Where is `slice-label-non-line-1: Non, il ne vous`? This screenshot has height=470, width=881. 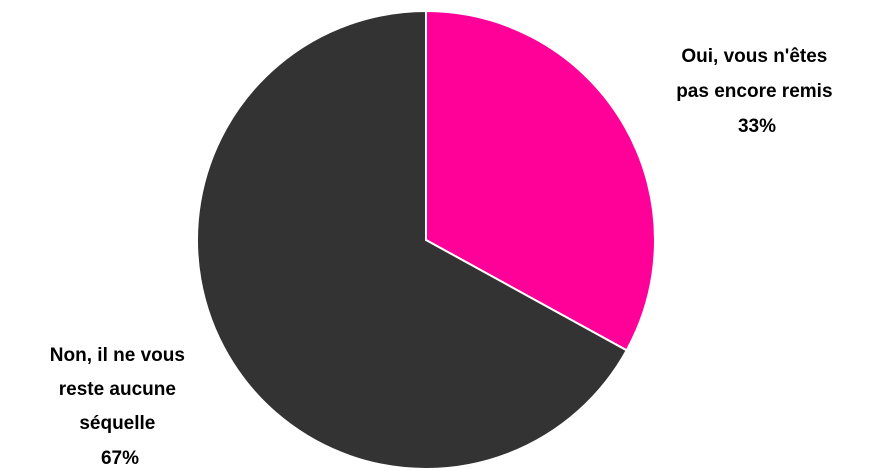
slice-label-non-line-1: Non, il ne vous is located at coordinates (117, 355).